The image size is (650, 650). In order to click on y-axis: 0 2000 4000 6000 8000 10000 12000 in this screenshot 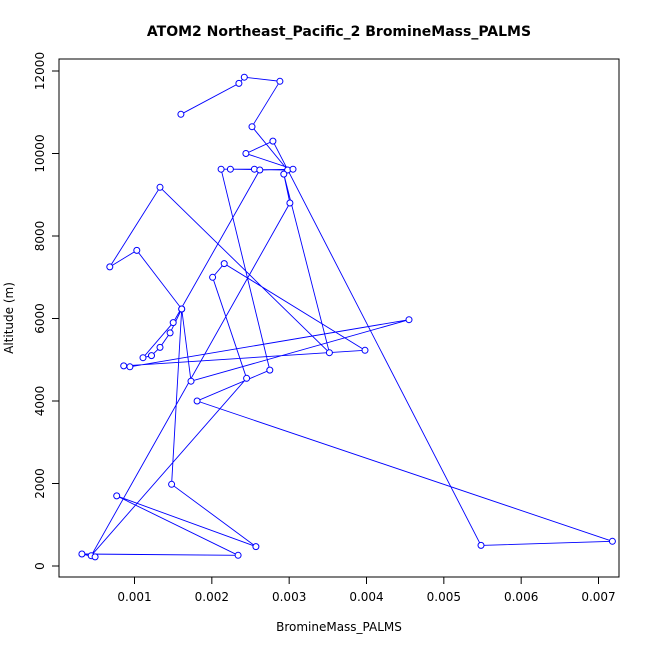, I will do `click(46, 311)`.